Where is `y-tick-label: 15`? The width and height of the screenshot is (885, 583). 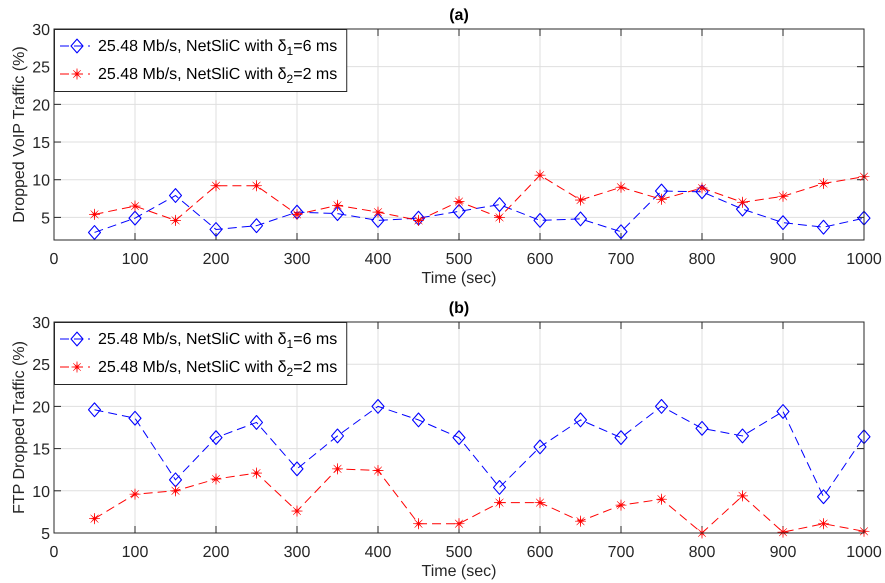 y-tick-label: 15 is located at coordinates (41, 450).